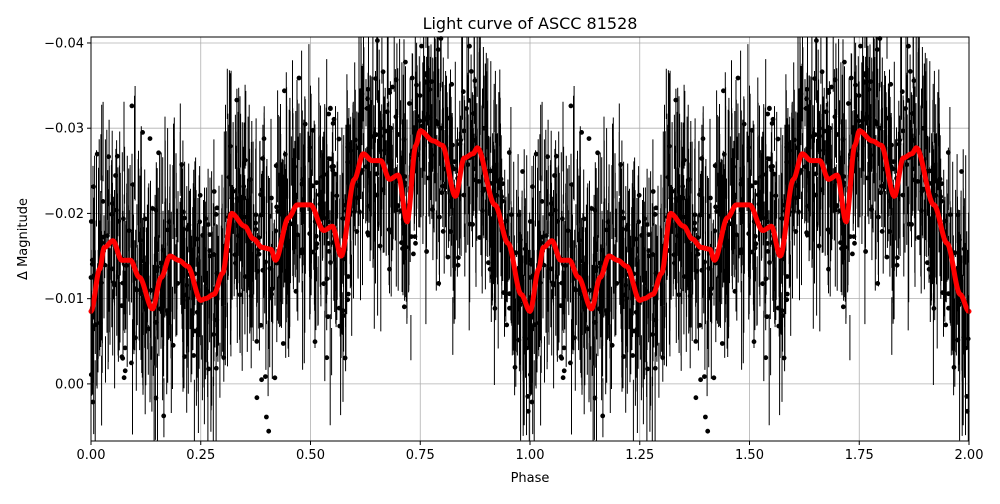 The image size is (1000, 504). What do you see at coordinates (64, 43) in the screenshot?
I see `y-tick-label: −0.04` at bounding box center [64, 43].